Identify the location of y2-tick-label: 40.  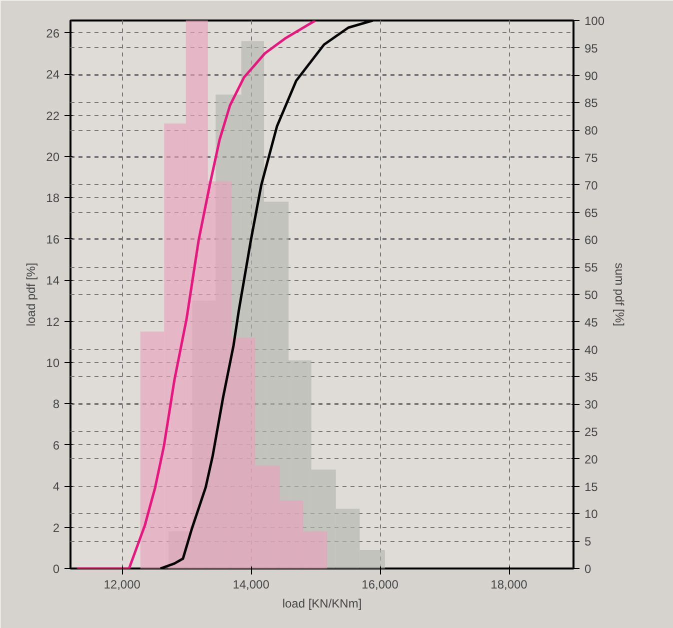
(591, 349).